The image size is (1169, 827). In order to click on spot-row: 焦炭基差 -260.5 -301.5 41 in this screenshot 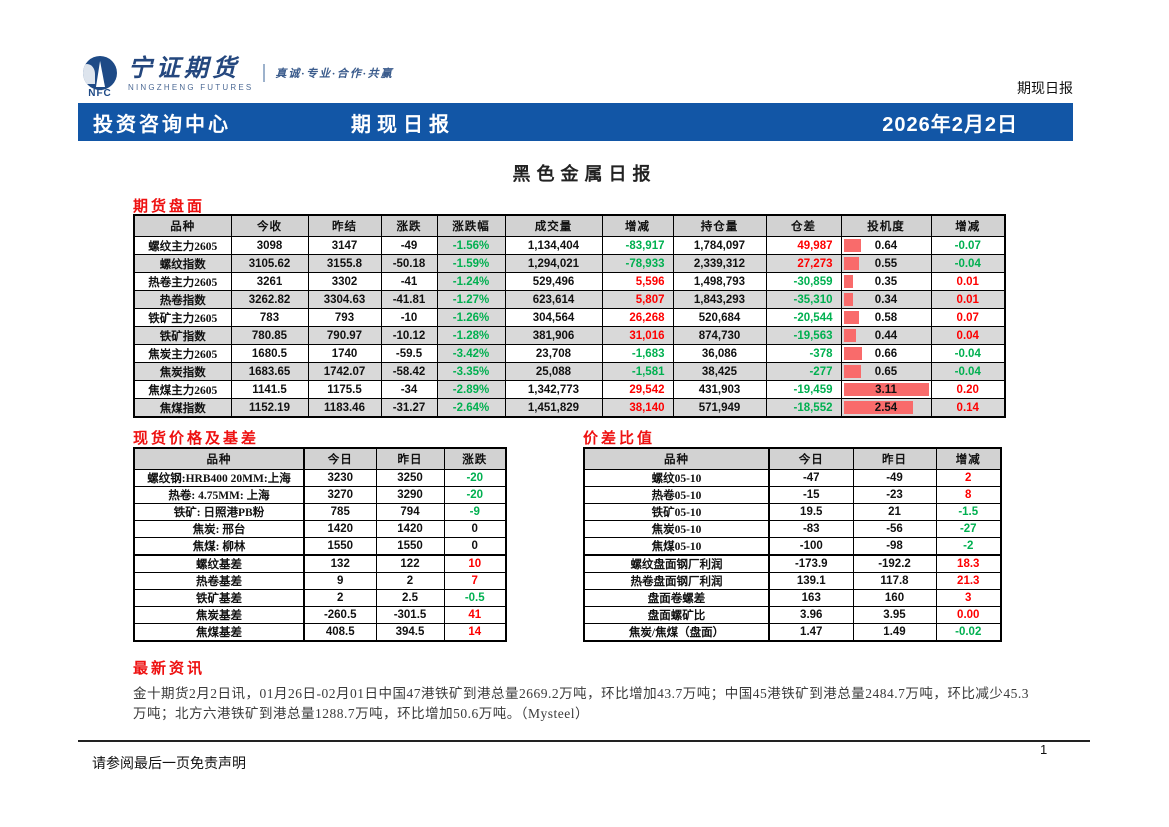, I will do `click(320, 615)`.